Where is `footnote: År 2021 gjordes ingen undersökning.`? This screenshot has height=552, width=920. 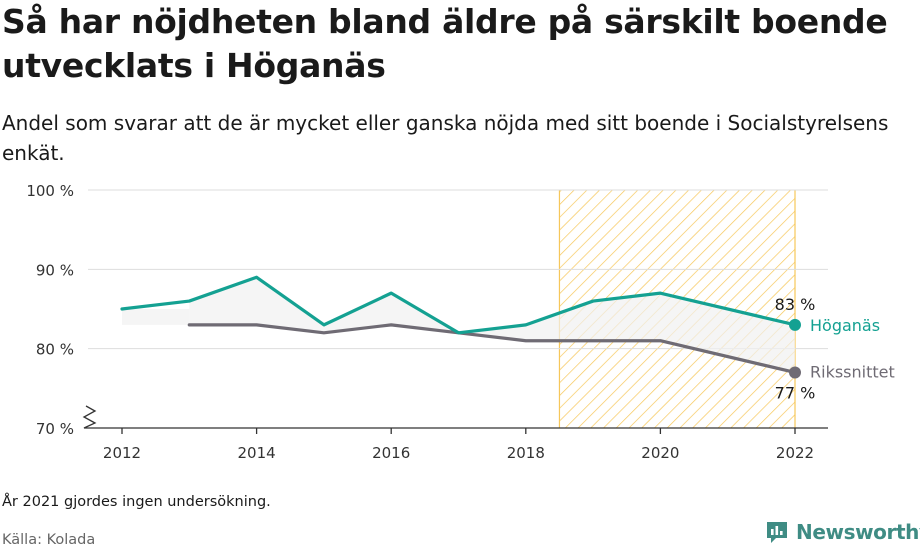
footnote: År 2021 gjordes ingen undersökning. is located at coordinates (136, 502).